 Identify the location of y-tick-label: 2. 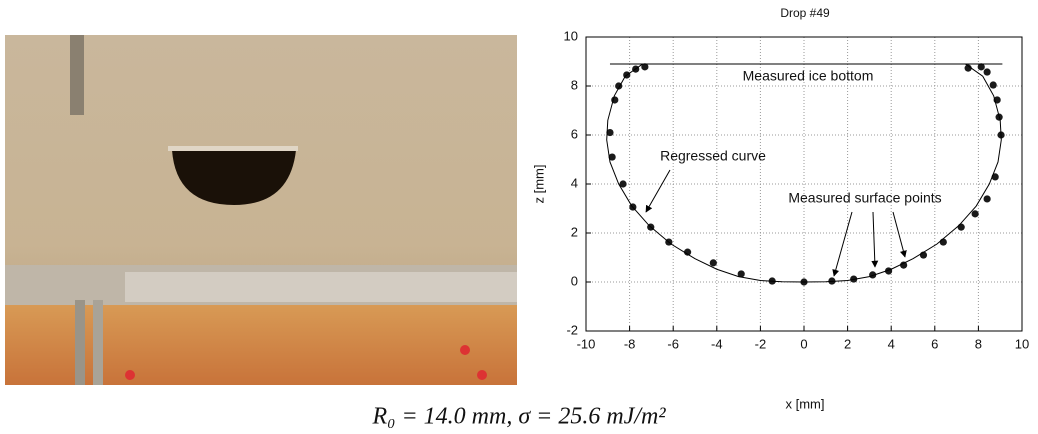
(574, 231).